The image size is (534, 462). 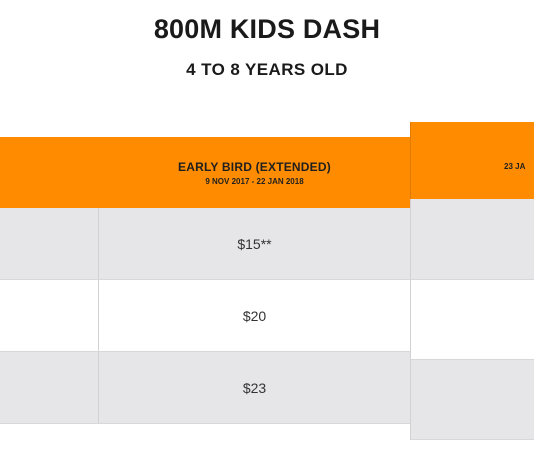 I want to click on next-table-header: 23 JA, so click(x=472, y=160).